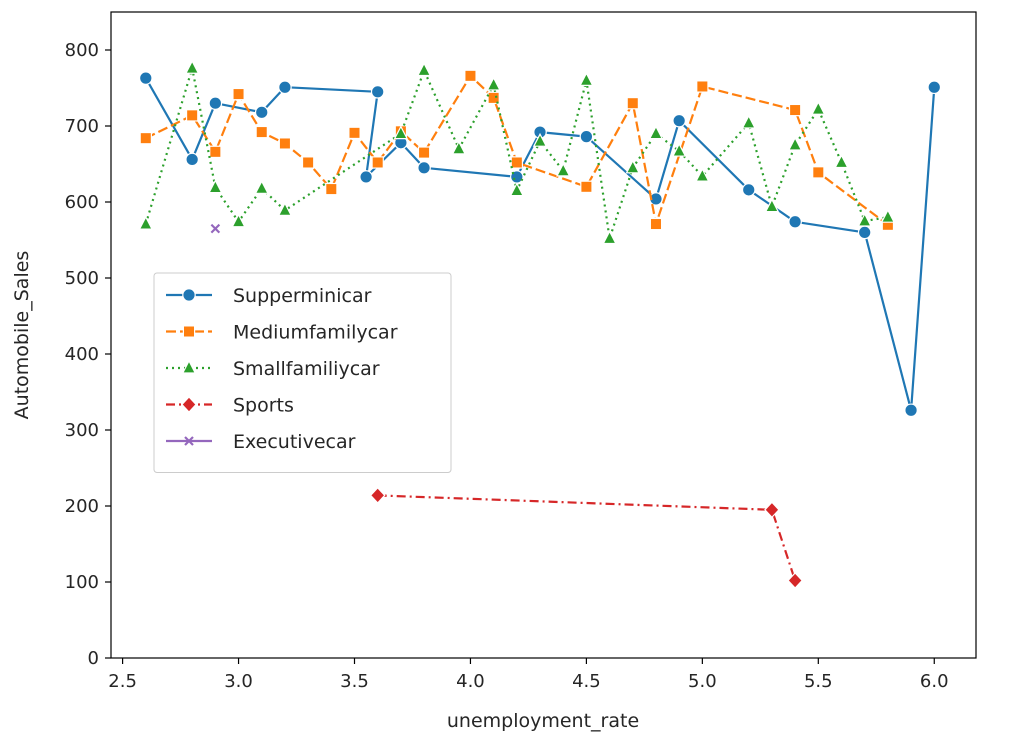 The image size is (1021, 738). What do you see at coordinates (263, 406) in the screenshot?
I see `legend-label: Sports` at bounding box center [263, 406].